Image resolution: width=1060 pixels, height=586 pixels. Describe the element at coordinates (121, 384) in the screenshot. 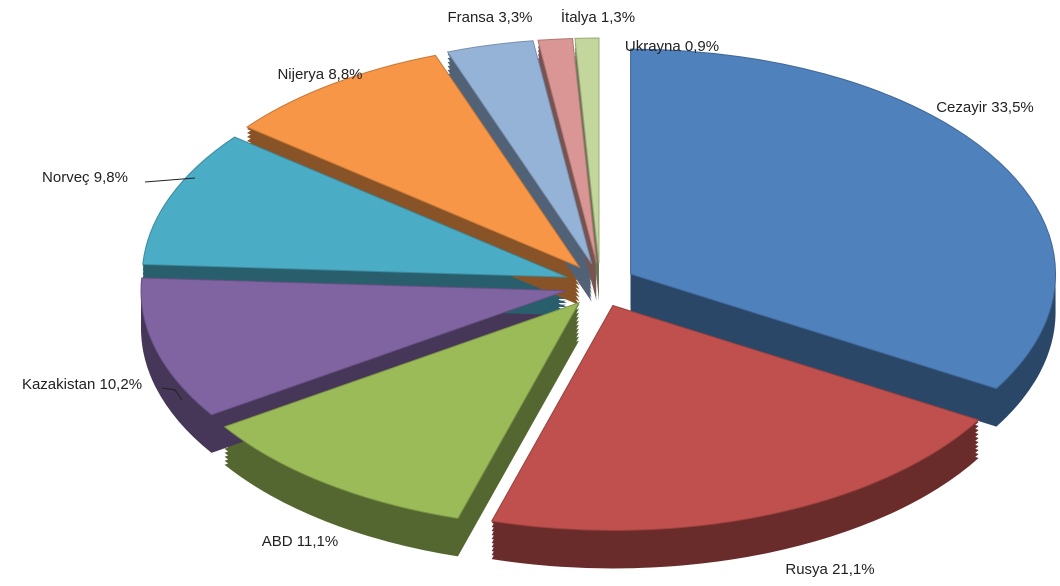

I see `slice-label-value: 10,2%` at that location.